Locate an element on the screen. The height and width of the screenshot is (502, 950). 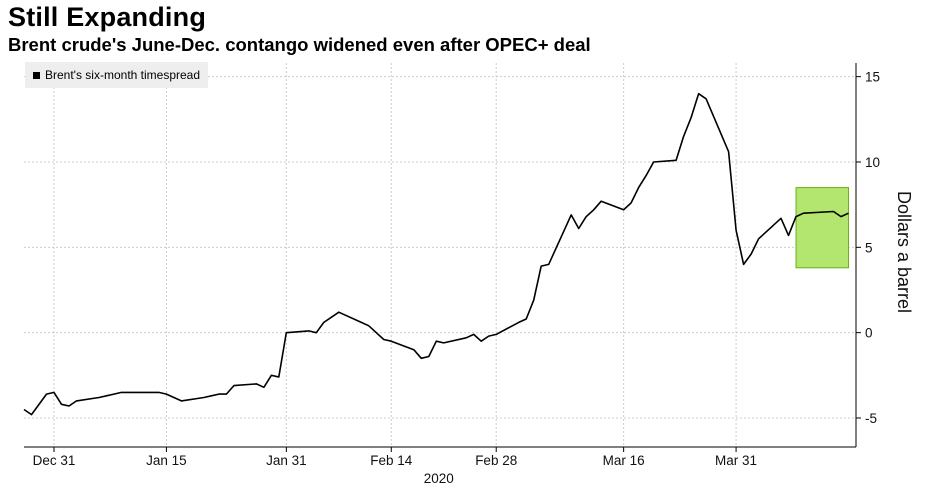
x-tick-label: Dec 31 is located at coordinates (54, 460).